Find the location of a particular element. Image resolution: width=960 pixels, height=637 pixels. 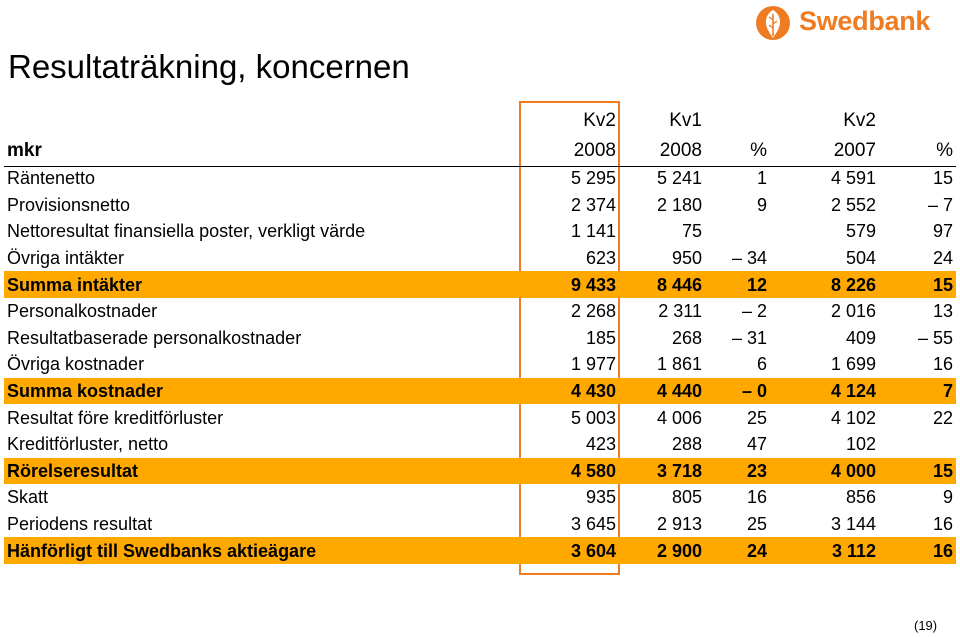

value-cell: 1 977 is located at coordinates (593, 364).